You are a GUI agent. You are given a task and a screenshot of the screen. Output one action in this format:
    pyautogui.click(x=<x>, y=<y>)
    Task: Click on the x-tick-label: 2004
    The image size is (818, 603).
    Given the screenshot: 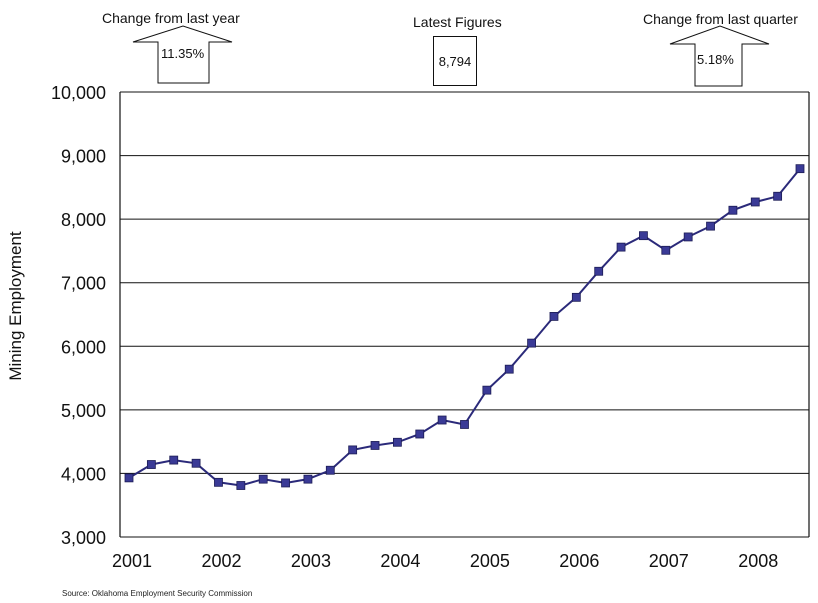 What is the action you would take?
    pyautogui.click(x=400, y=561)
    